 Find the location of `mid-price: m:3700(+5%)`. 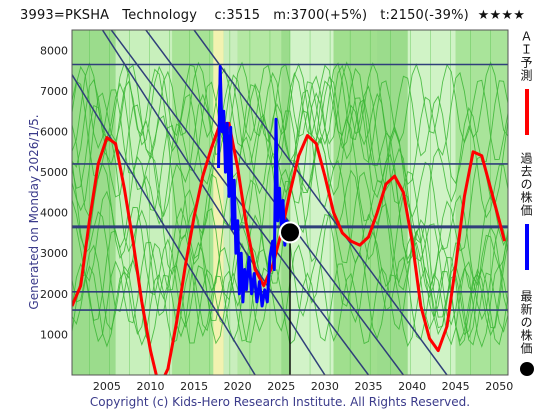

mid-price: m:3700(+5%) is located at coordinates (320, 15).